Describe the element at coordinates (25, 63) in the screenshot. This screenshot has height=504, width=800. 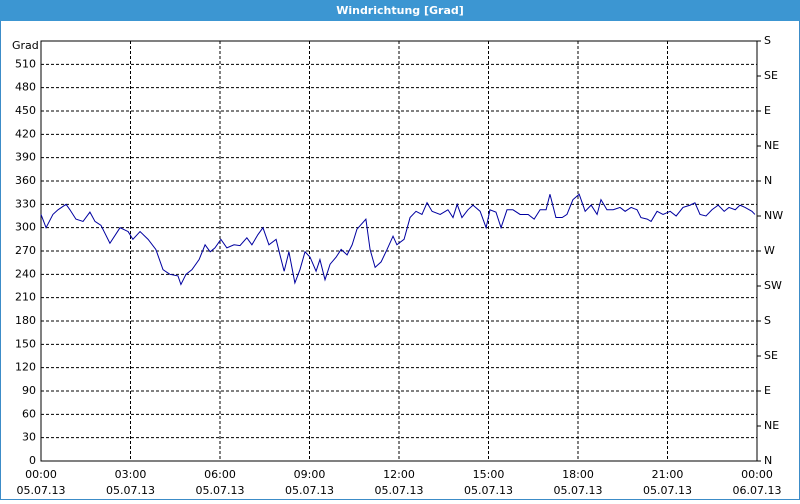
I see `y-tick-label: 510` at that location.